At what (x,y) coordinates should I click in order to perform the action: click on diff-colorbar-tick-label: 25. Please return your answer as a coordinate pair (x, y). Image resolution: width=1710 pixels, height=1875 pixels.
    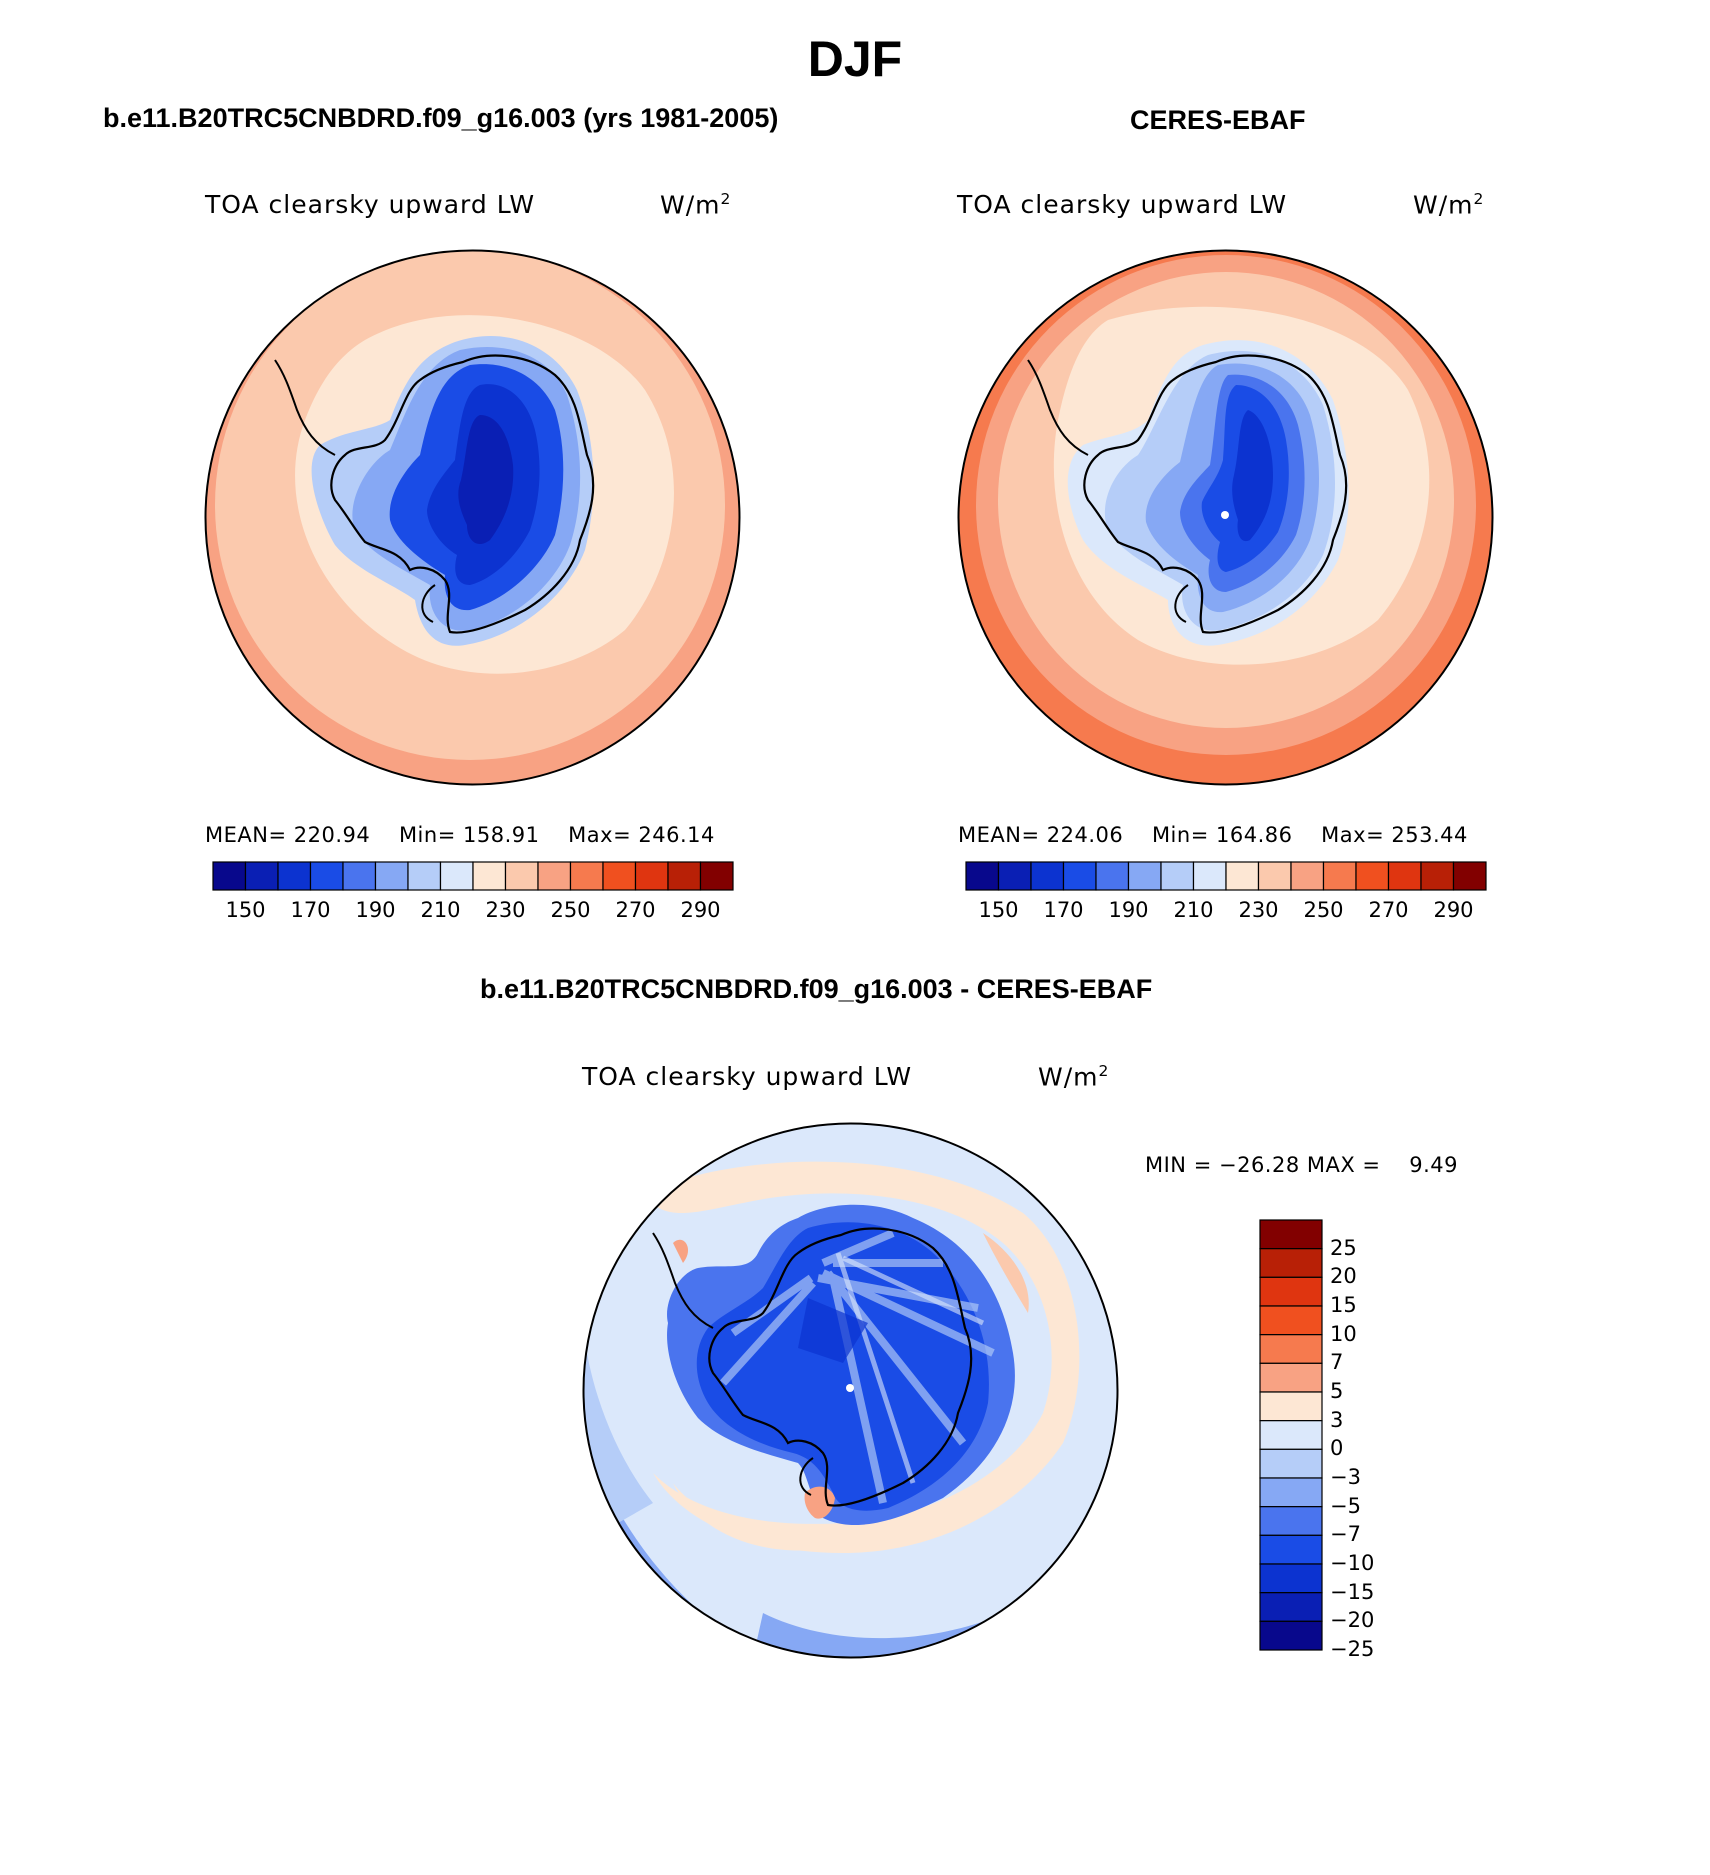
    Looking at the image, I should click on (1343, 1247).